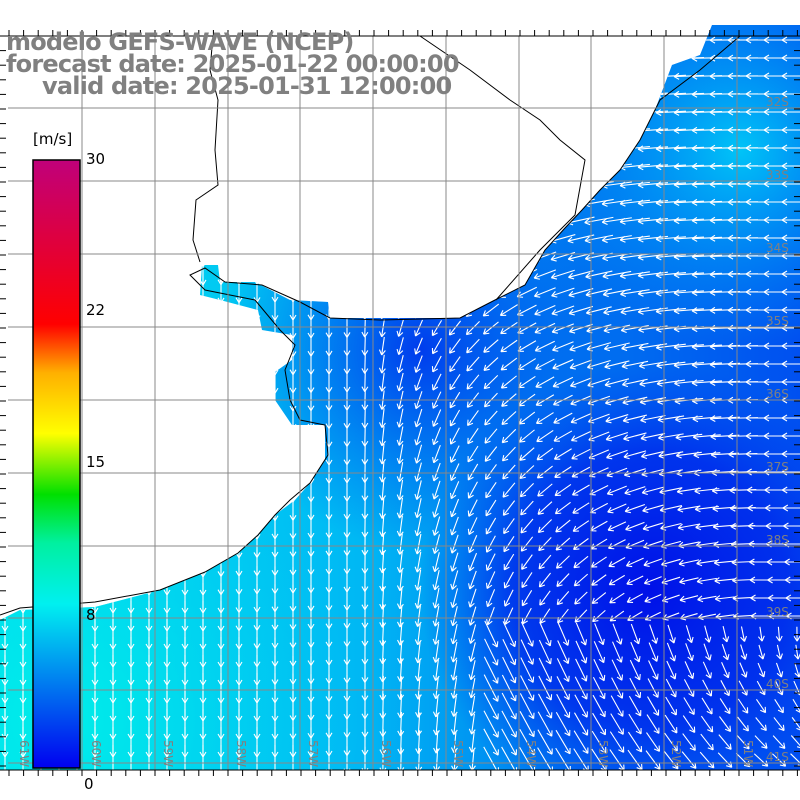  What do you see at coordinates (96, 753) in the screenshot?
I see `longitude-label: 60W` at bounding box center [96, 753].